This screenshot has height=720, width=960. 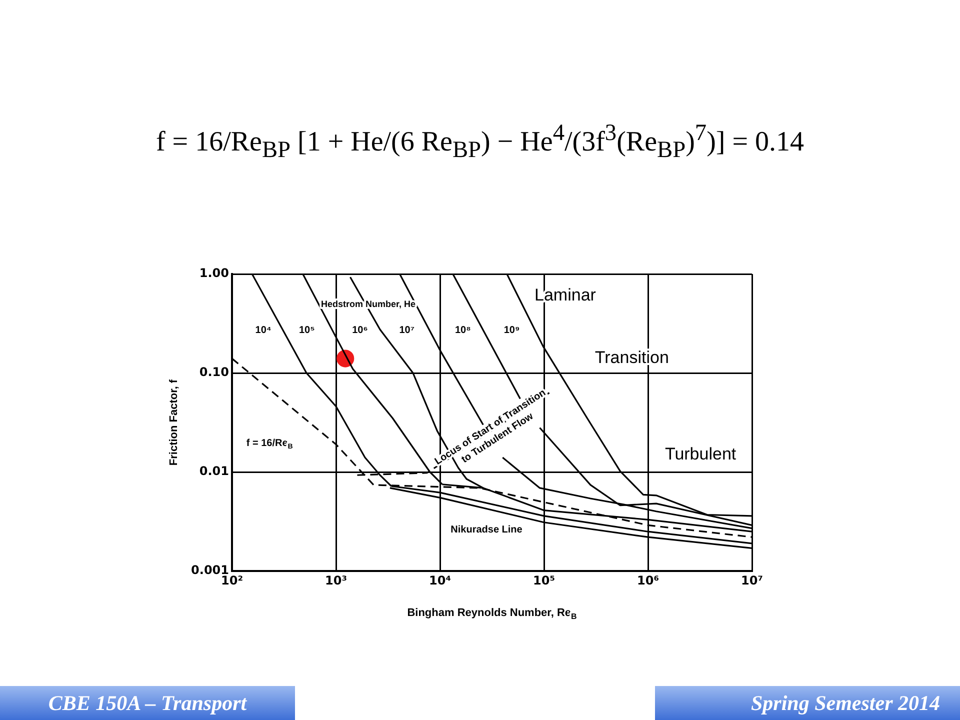 I want to click on y-tick-label: 1.00, so click(x=214, y=273).